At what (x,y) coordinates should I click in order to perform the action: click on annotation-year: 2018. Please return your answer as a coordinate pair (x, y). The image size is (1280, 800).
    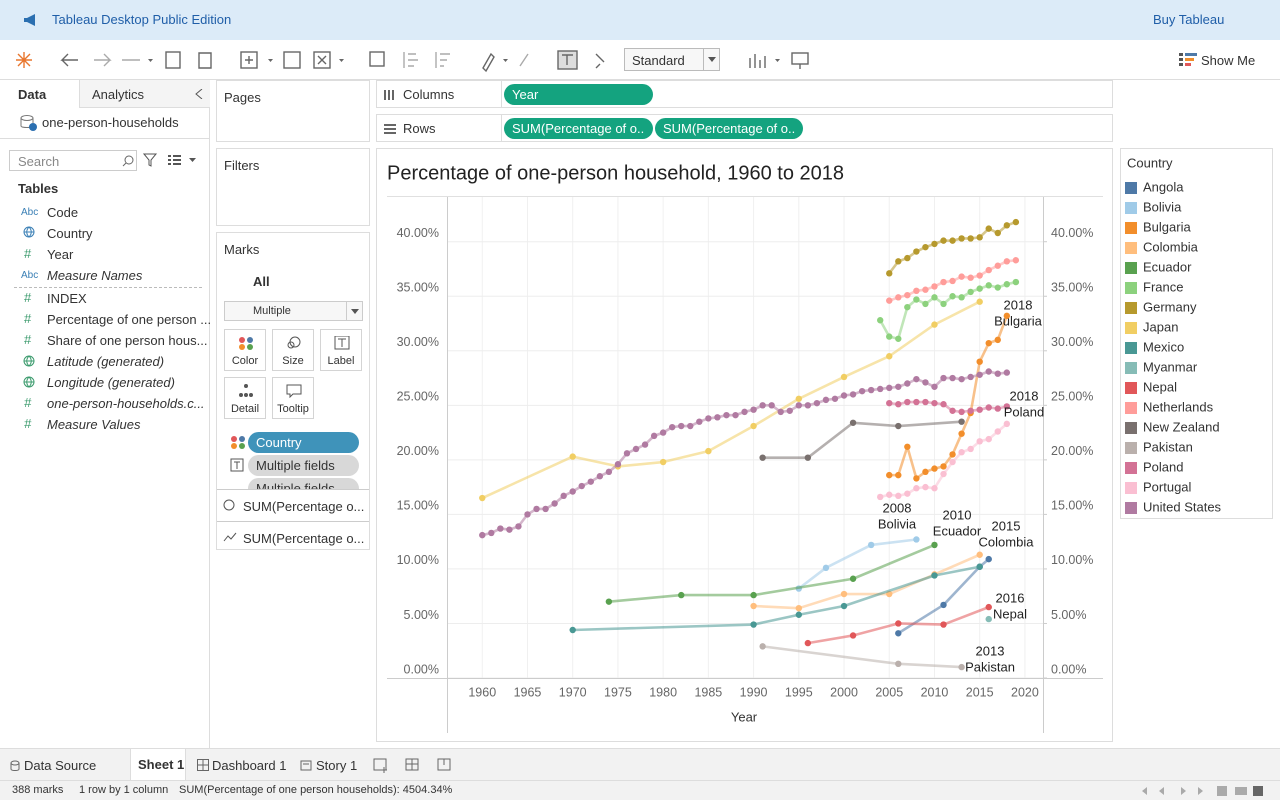
    Looking at the image, I should click on (1024, 395).